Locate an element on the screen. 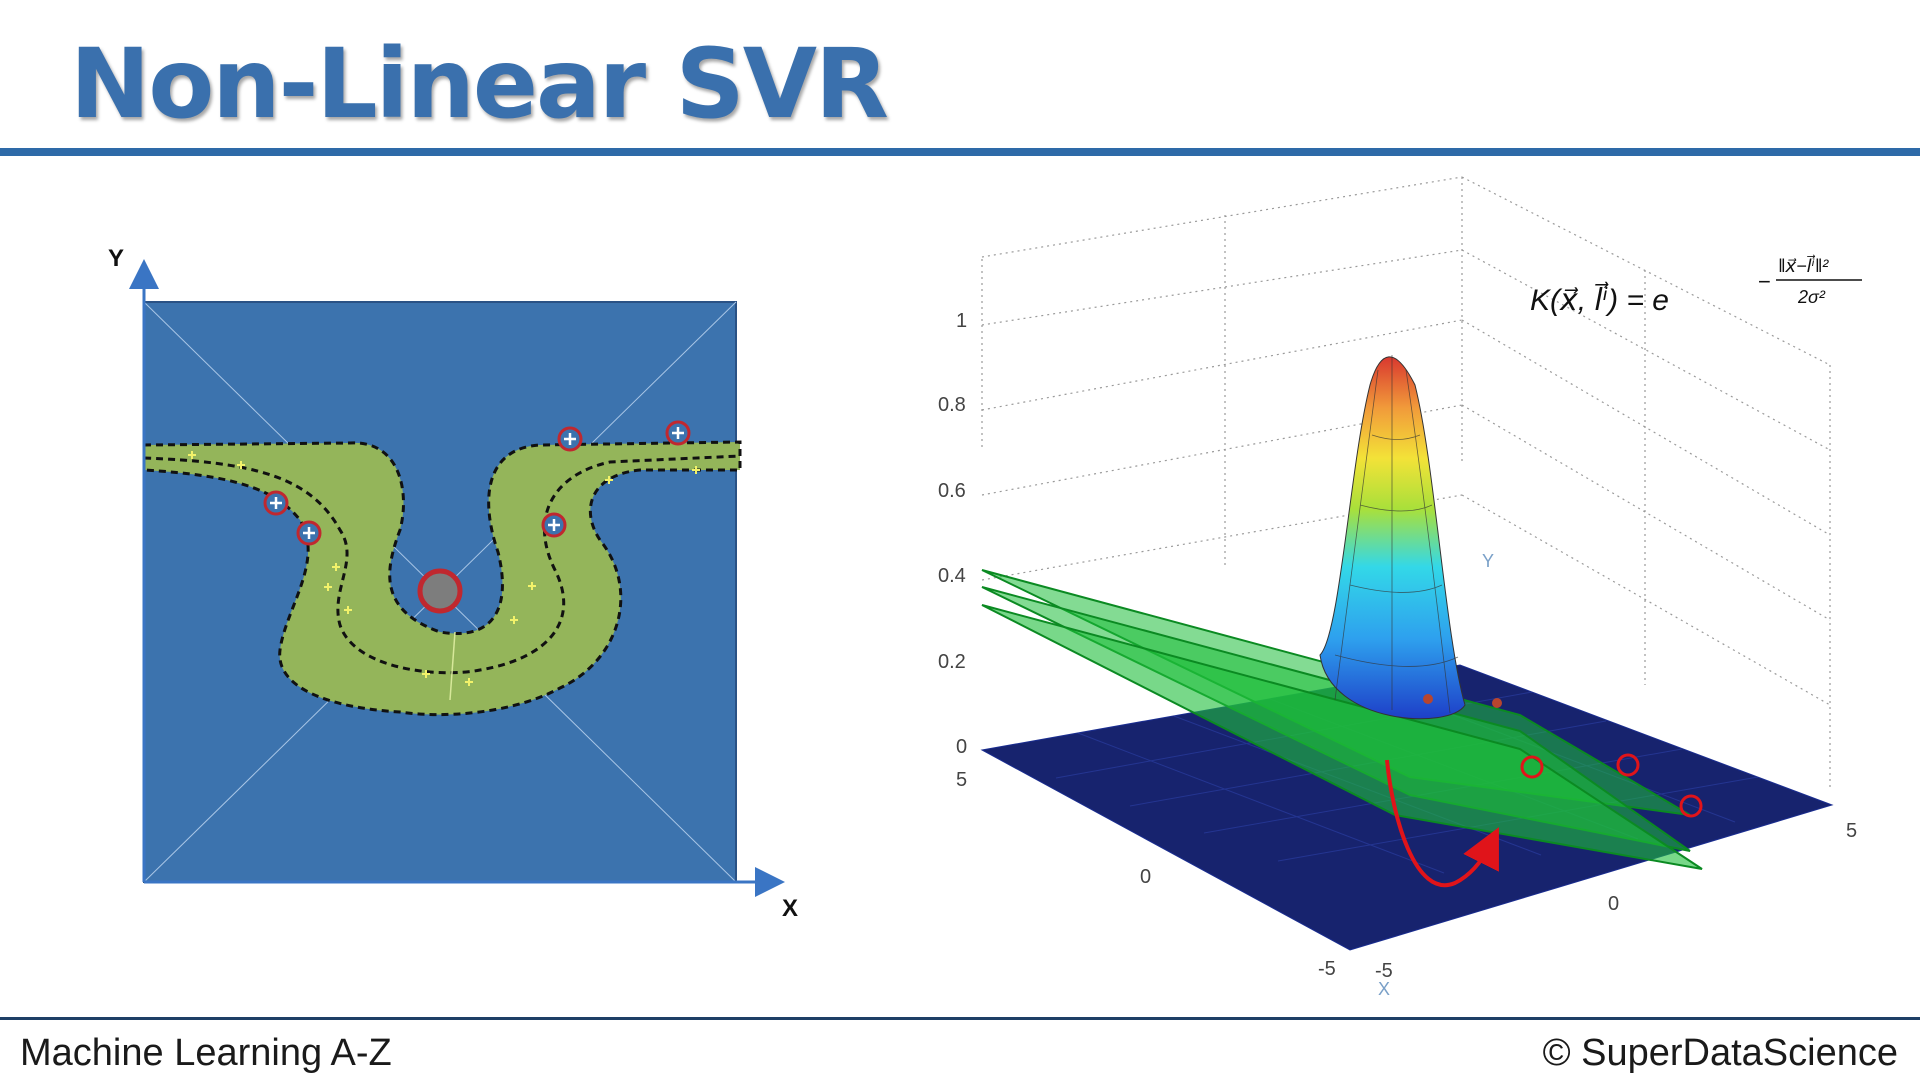  x-tick-label: 5 is located at coordinates (1851, 831).